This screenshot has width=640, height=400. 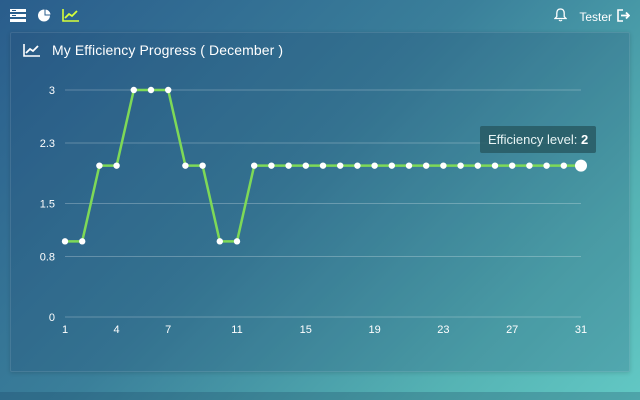 What do you see at coordinates (512, 330) in the screenshot?
I see `x-tick-label: 27` at bounding box center [512, 330].